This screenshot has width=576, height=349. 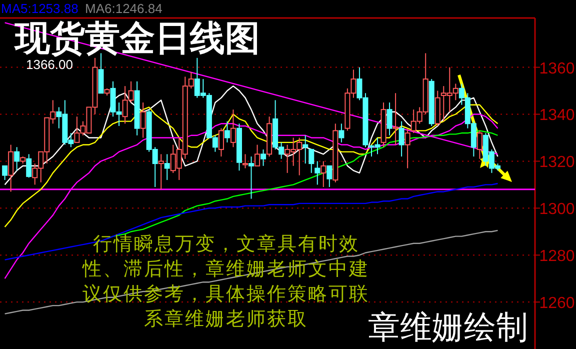 I want to click on y-tick-label: 1340, so click(x=557, y=115).